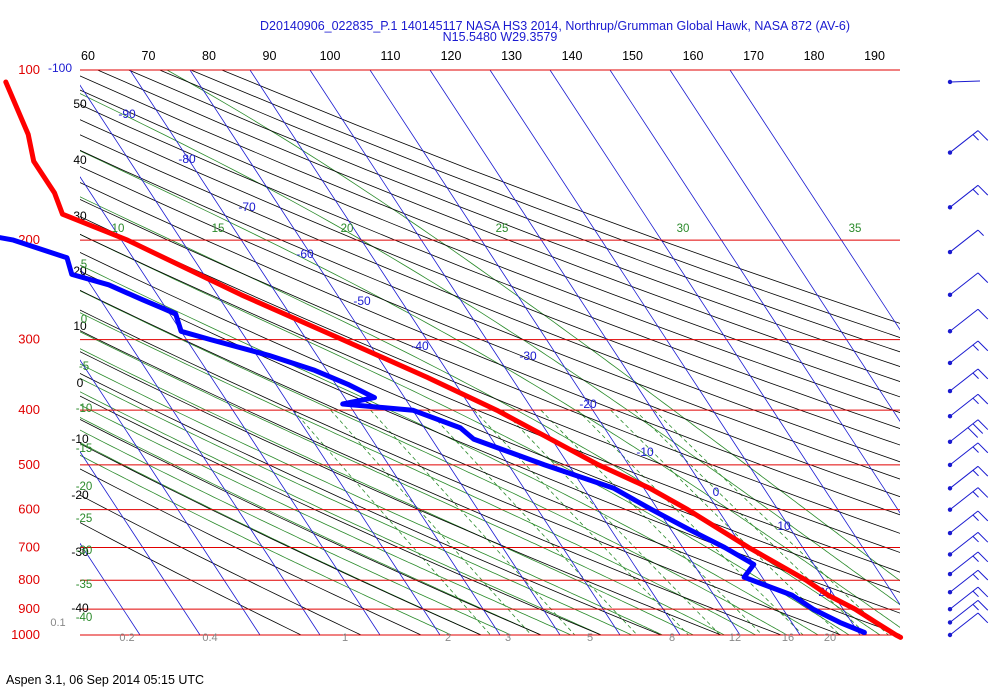 The height and width of the screenshot is (700, 1000). I want to click on top-axis-label: 180, so click(814, 56).